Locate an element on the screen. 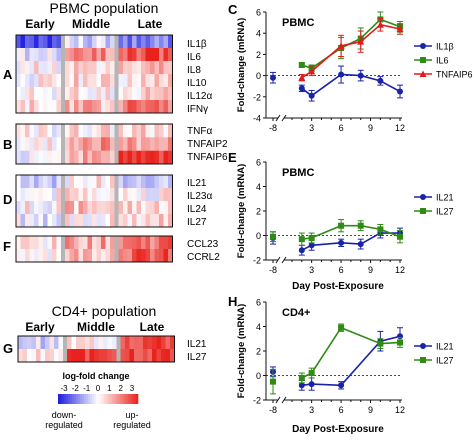  x-axis-label: Day Post-Exposure is located at coordinates (338, 429).